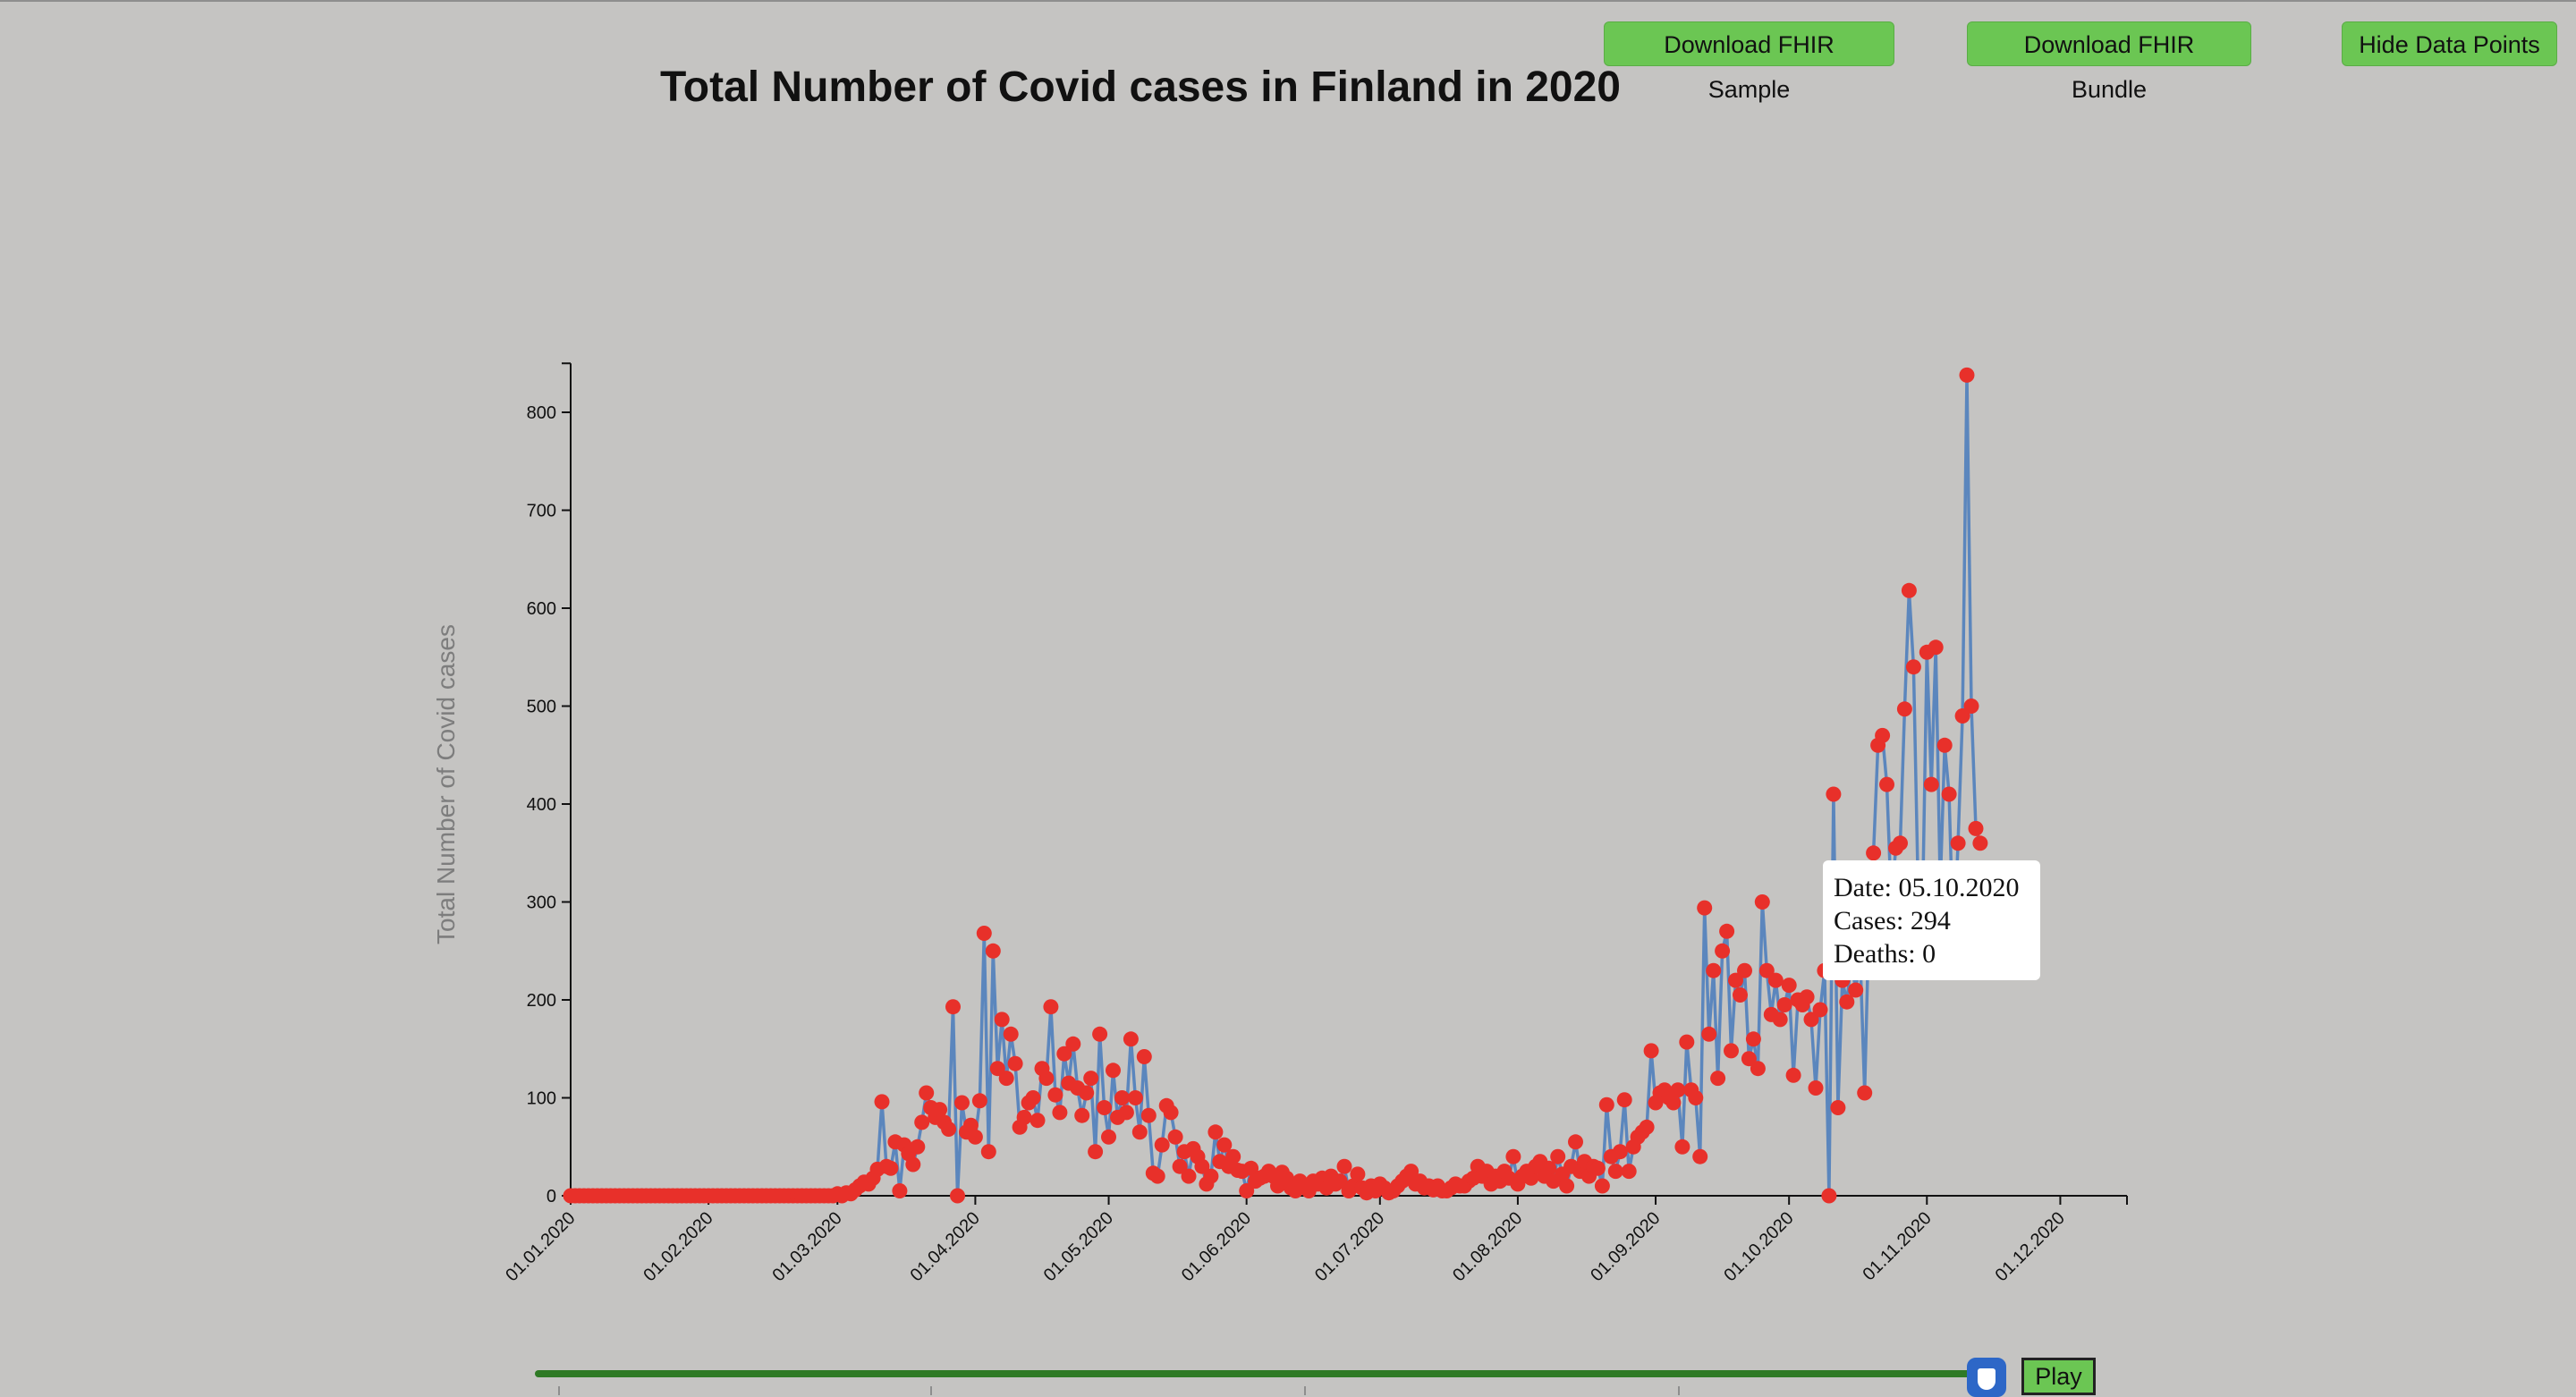 The width and height of the screenshot is (2576, 1397). Describe the element at coordinates (1758, 1246) in the screenshot. I see `x-tick-label: 01.10.2020` at that location.